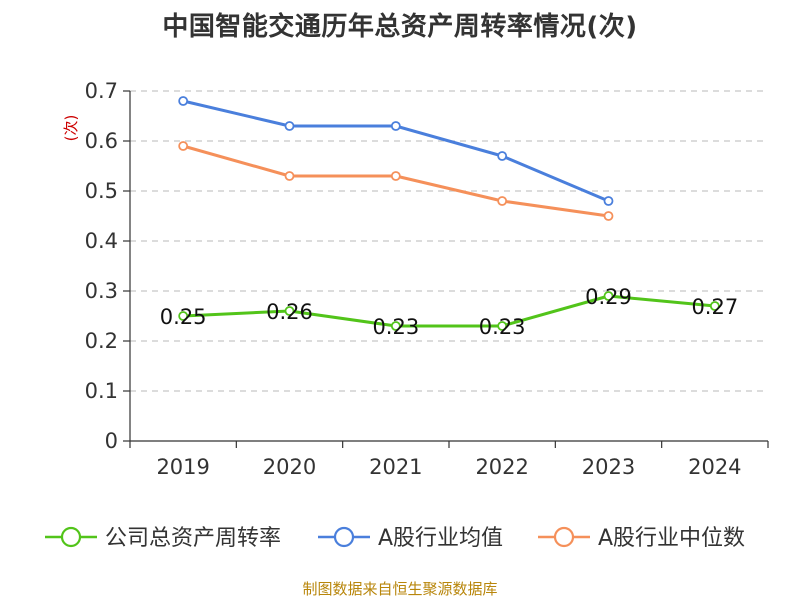 This screenshot has height=600, width=800. What do you see at coordinates (101, 341) in the screenshot?
I see `y-tick-label: 0.2` at bounding box center [101, 341].